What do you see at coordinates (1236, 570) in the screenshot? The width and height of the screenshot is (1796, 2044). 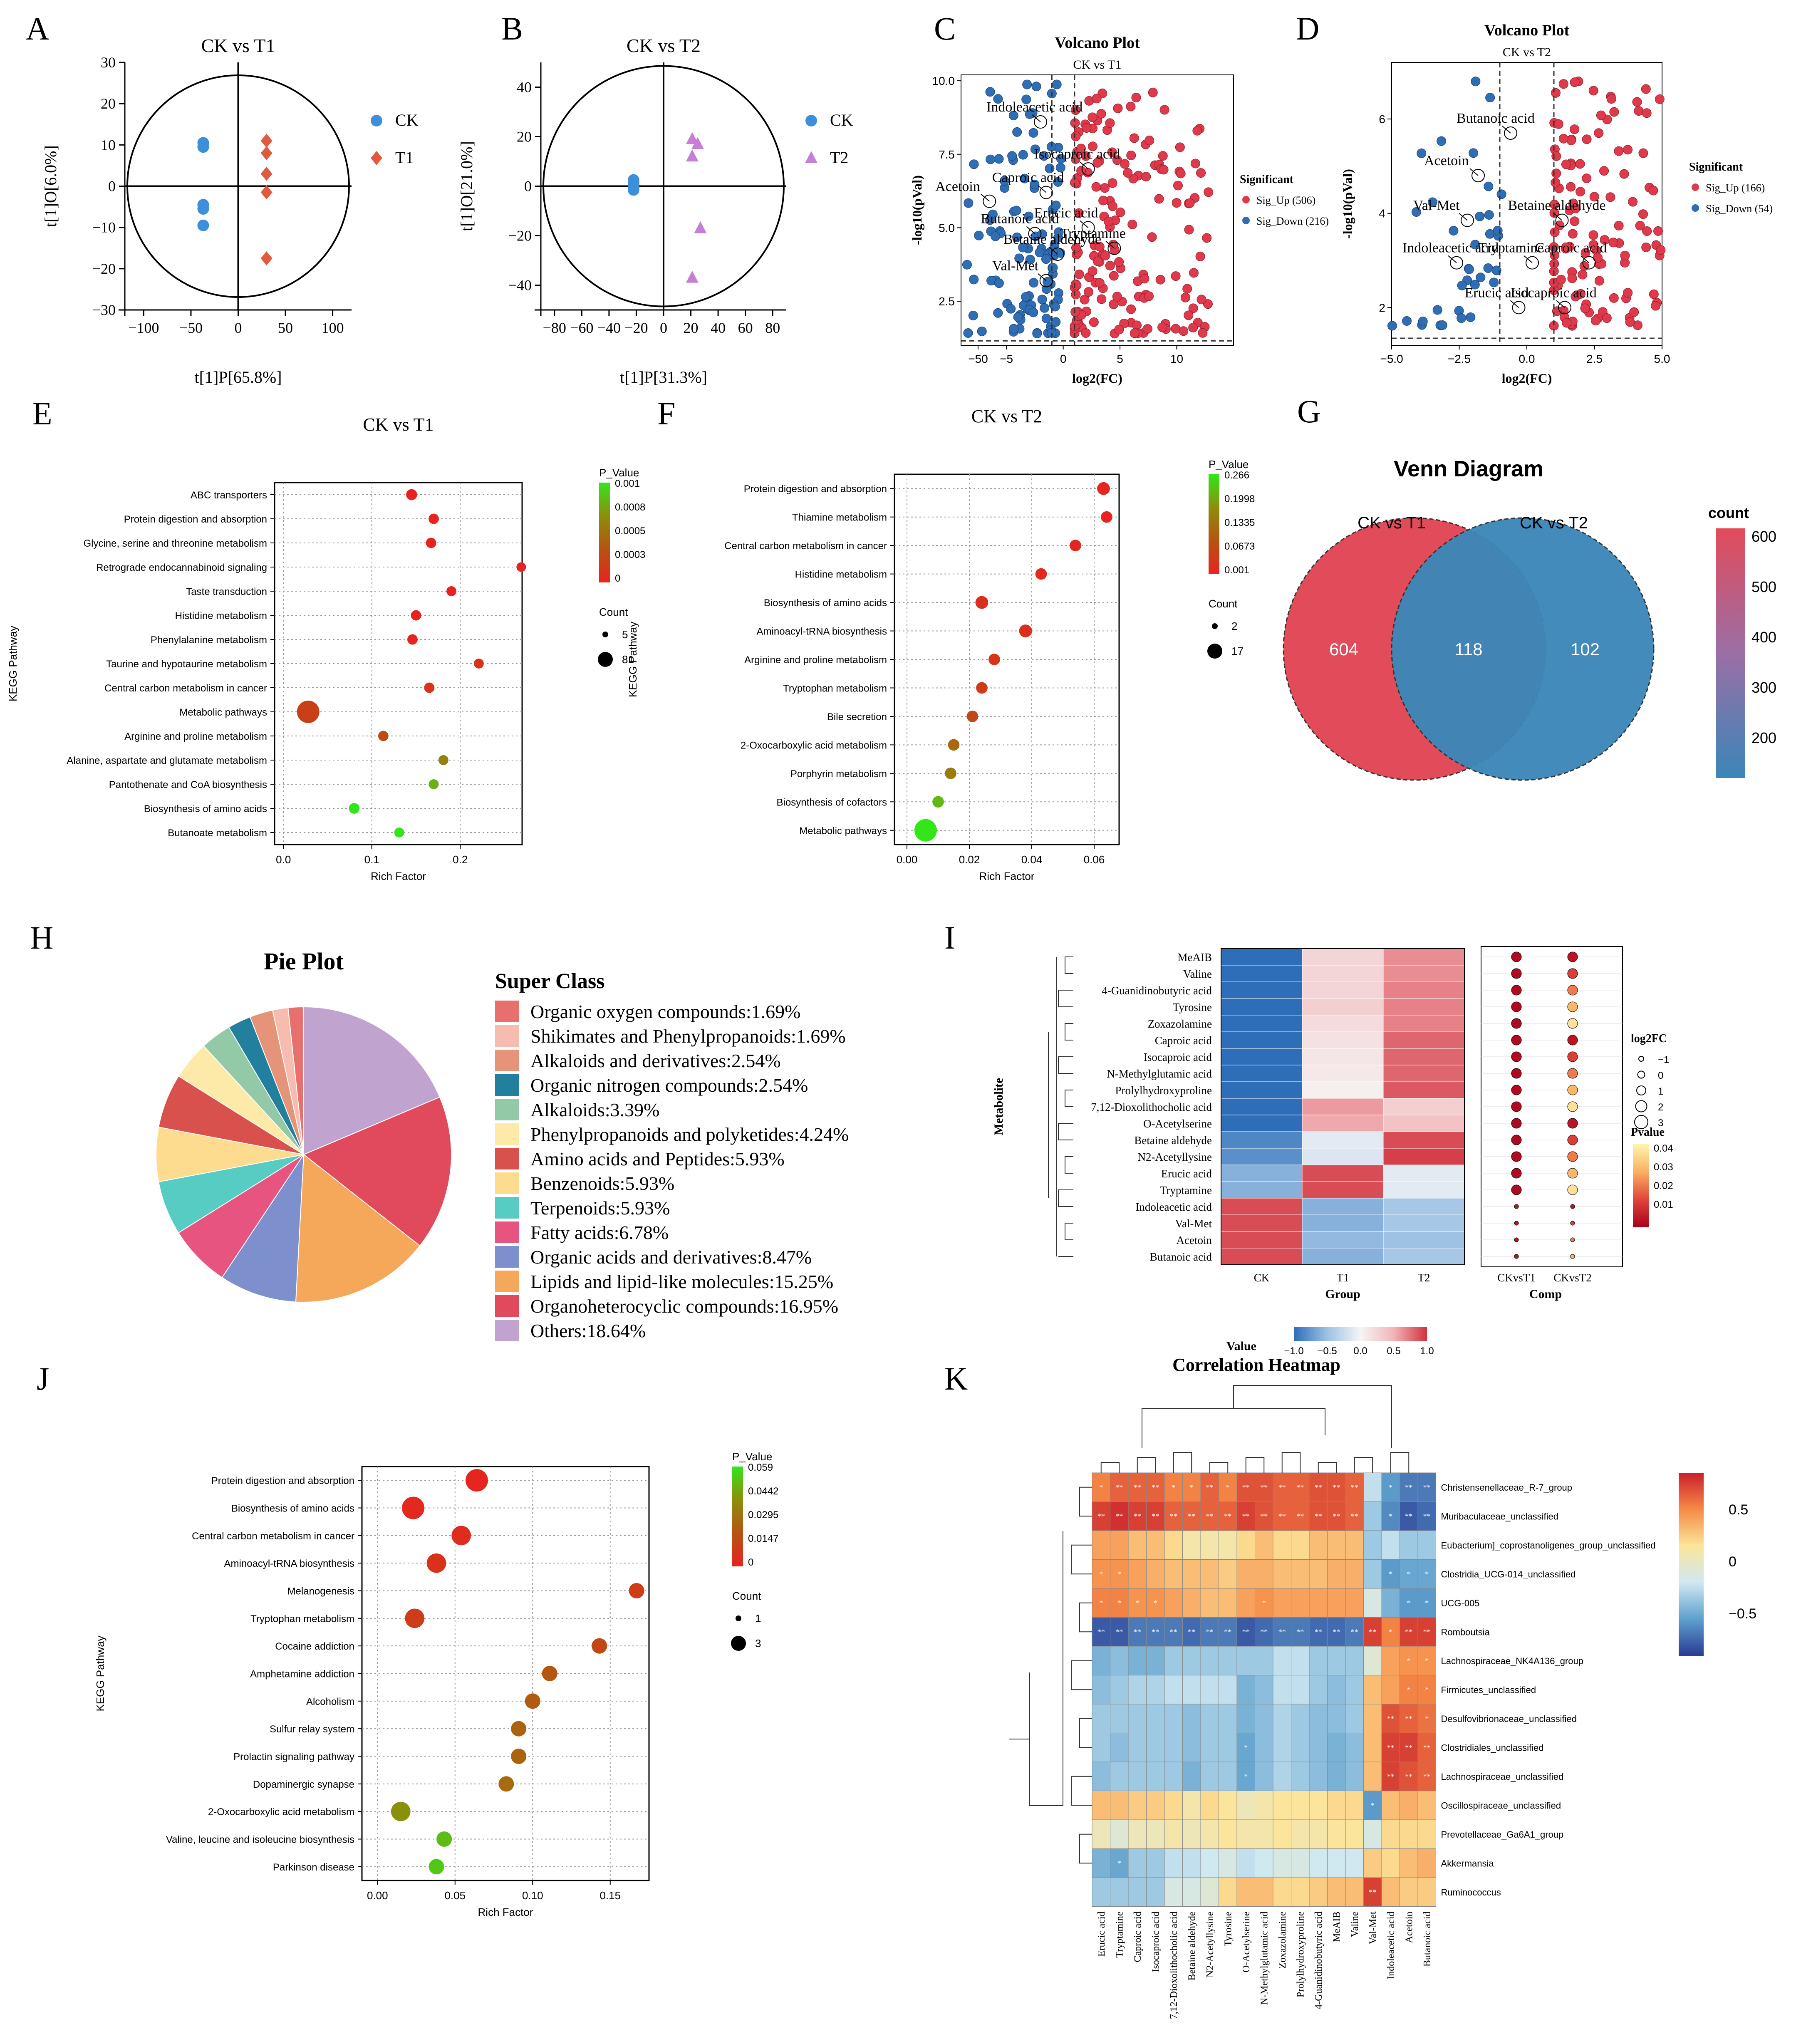 I see `legend-p-tick: 0.001` at bounding box center [1236, 570].